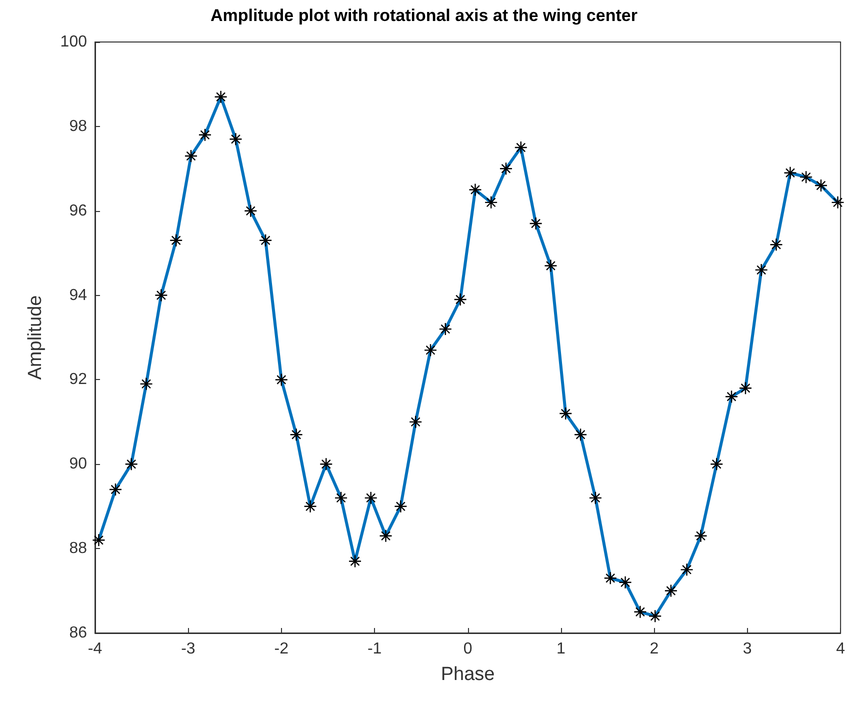 The width and height of the screenshot is (848, 707). I want to click on x-tick-label: 0, so click(467, 649).